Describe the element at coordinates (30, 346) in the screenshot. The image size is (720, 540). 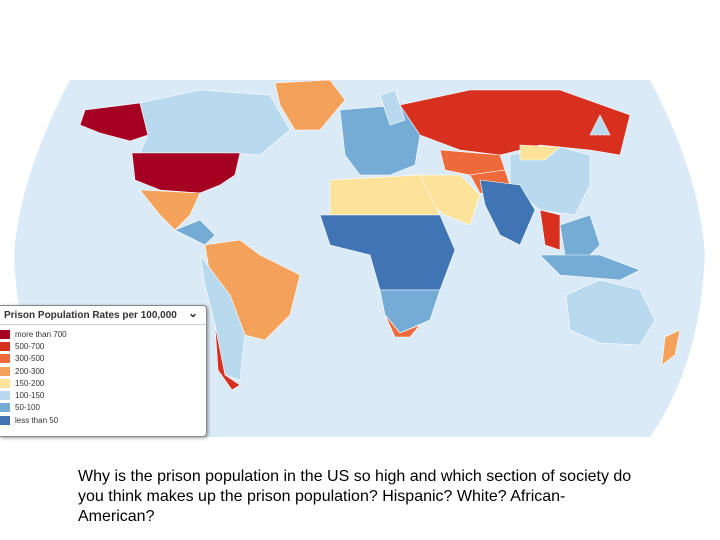
I see `legend-label: 500-700` at that location.